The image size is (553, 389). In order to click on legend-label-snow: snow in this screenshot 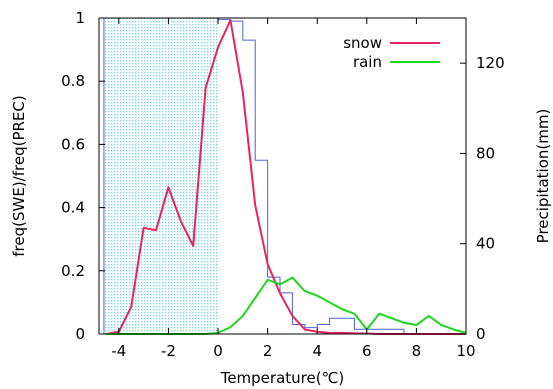, I will do `click(362, 43)`.